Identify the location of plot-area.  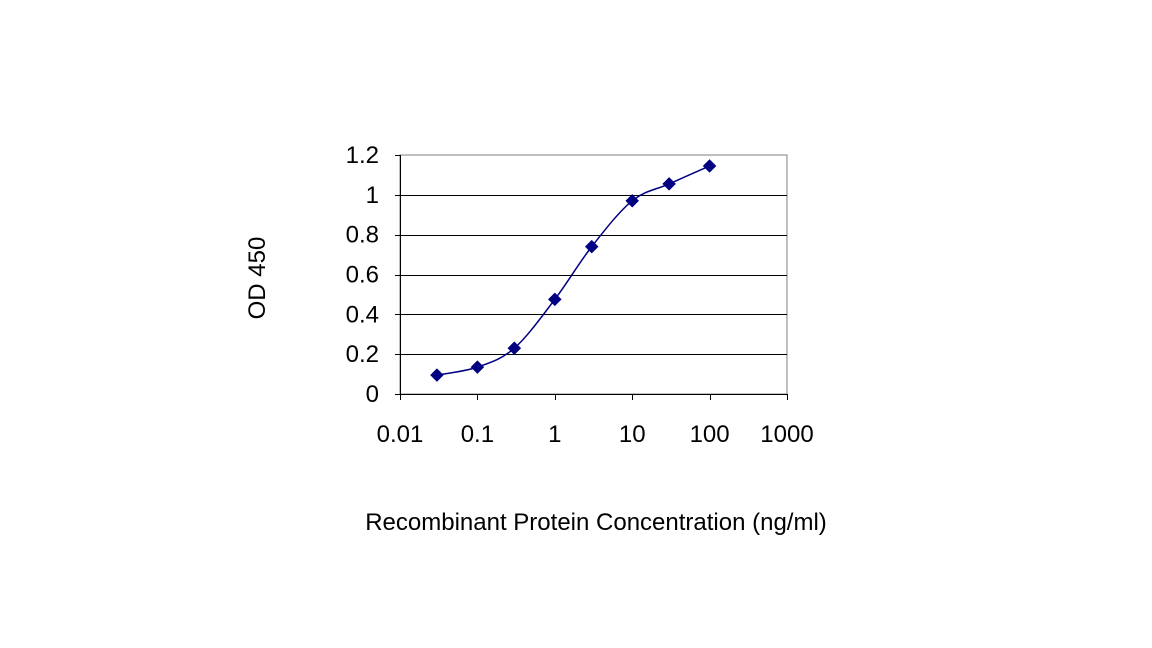
(593, 274).